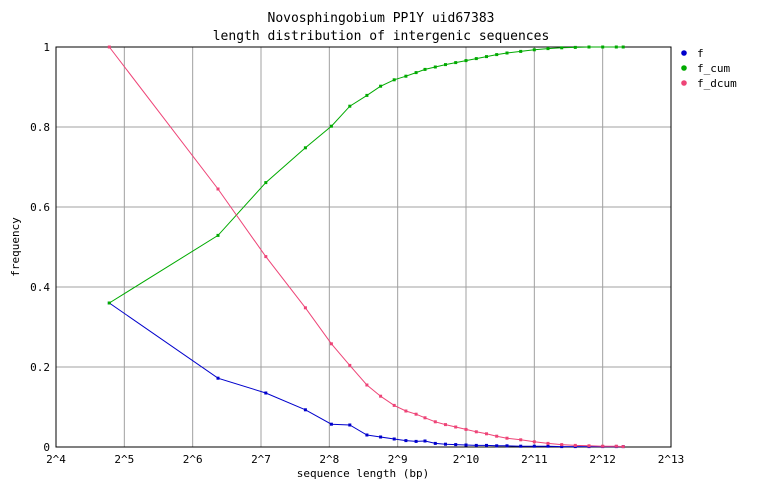  I want to click on y-tick-label: 0.2, so click(40, 367).